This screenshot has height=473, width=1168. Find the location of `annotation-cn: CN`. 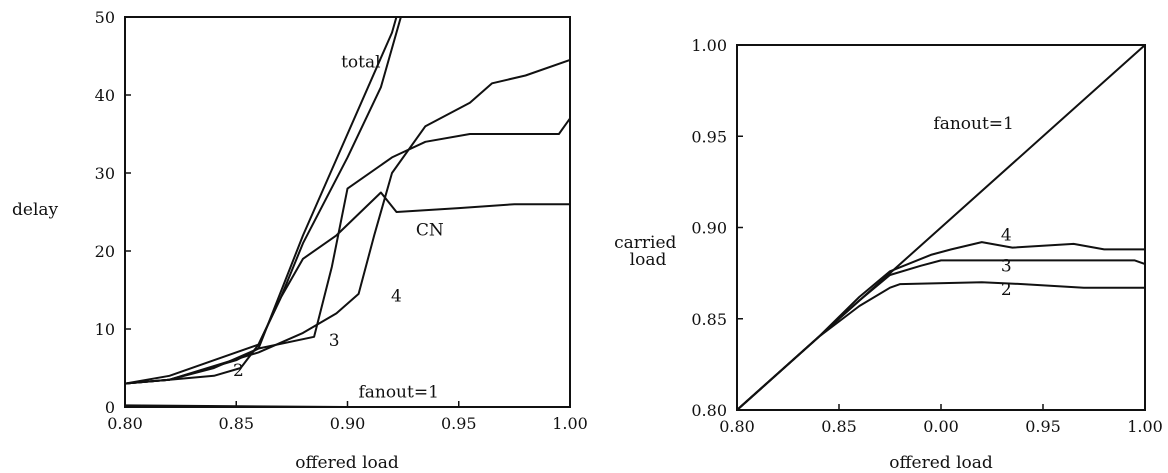

annotation-cn: CN is located at coordinates (430, 230).